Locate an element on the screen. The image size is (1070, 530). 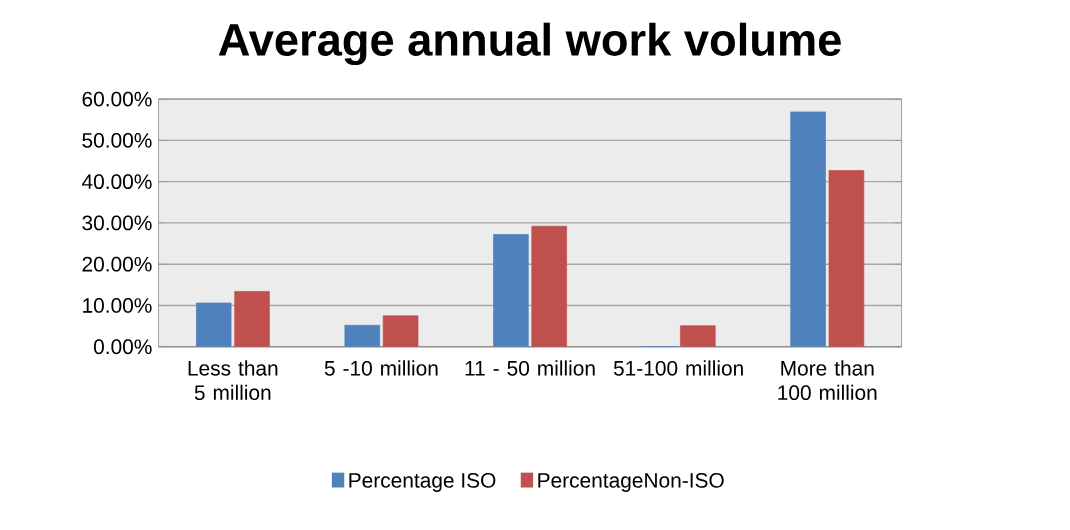
y-tick-label: 0.00% is located at coordinates (122, 347).